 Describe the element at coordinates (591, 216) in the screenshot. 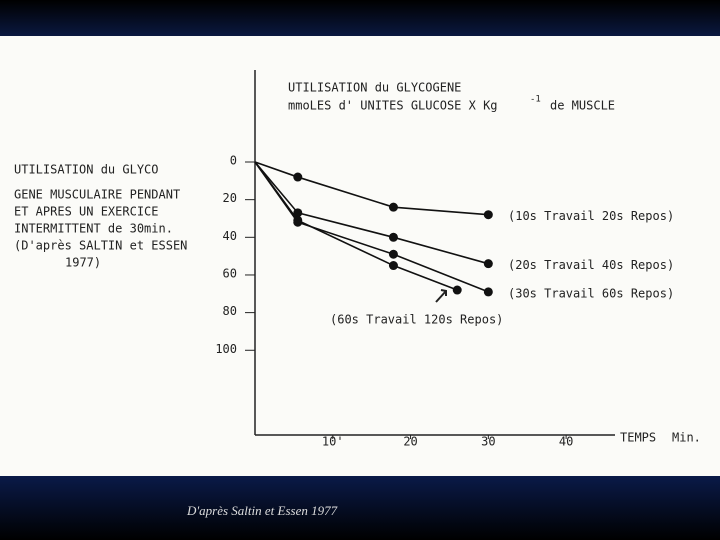

I see `series-label: (10s Travail 20s Repos)` at that location.